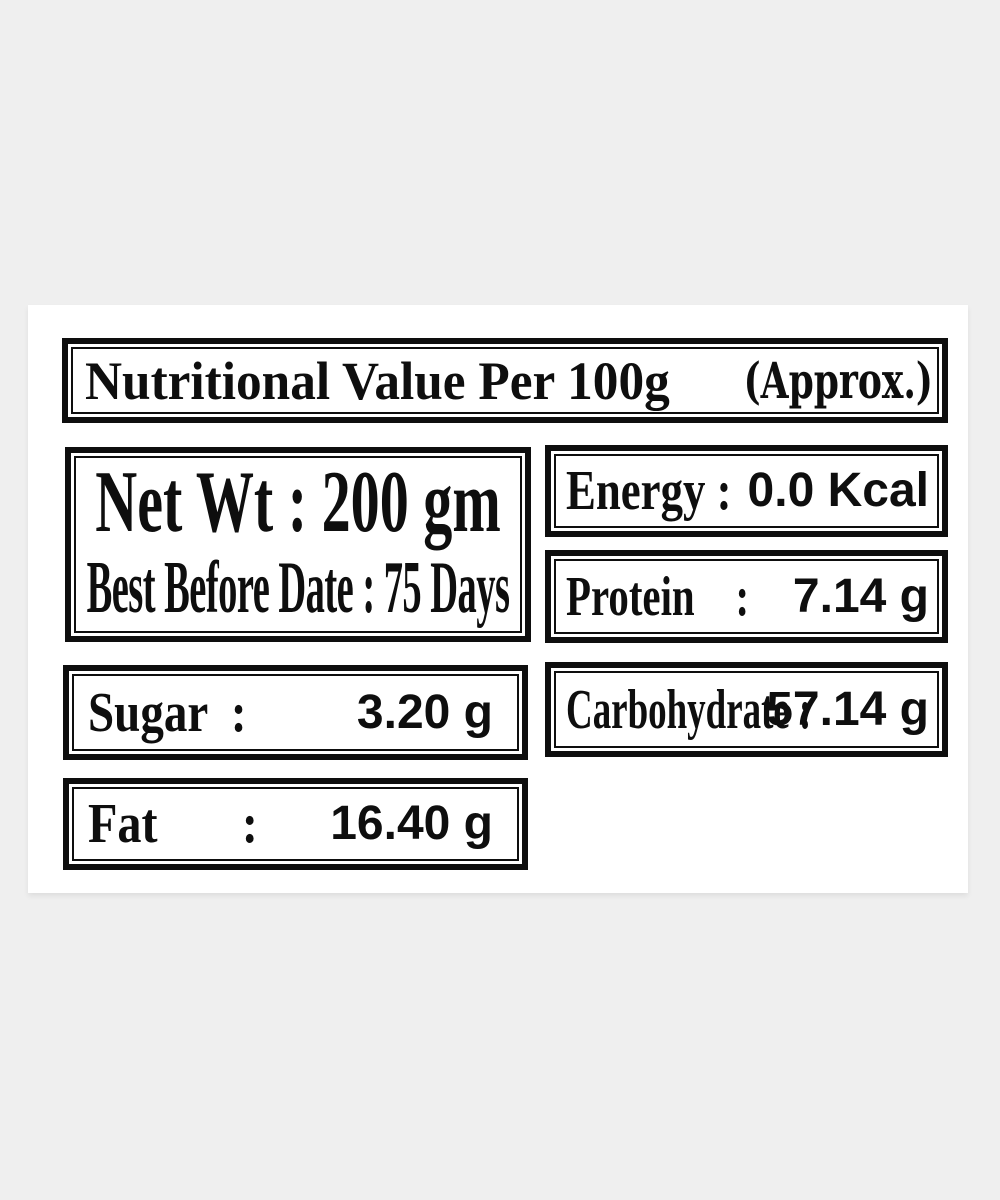 The image size is (1000, 1200). What do you see at coordinates (860, 596) in the screenshot?
I see `protein-value: 7.14 g` at bounding box center [860, 596].